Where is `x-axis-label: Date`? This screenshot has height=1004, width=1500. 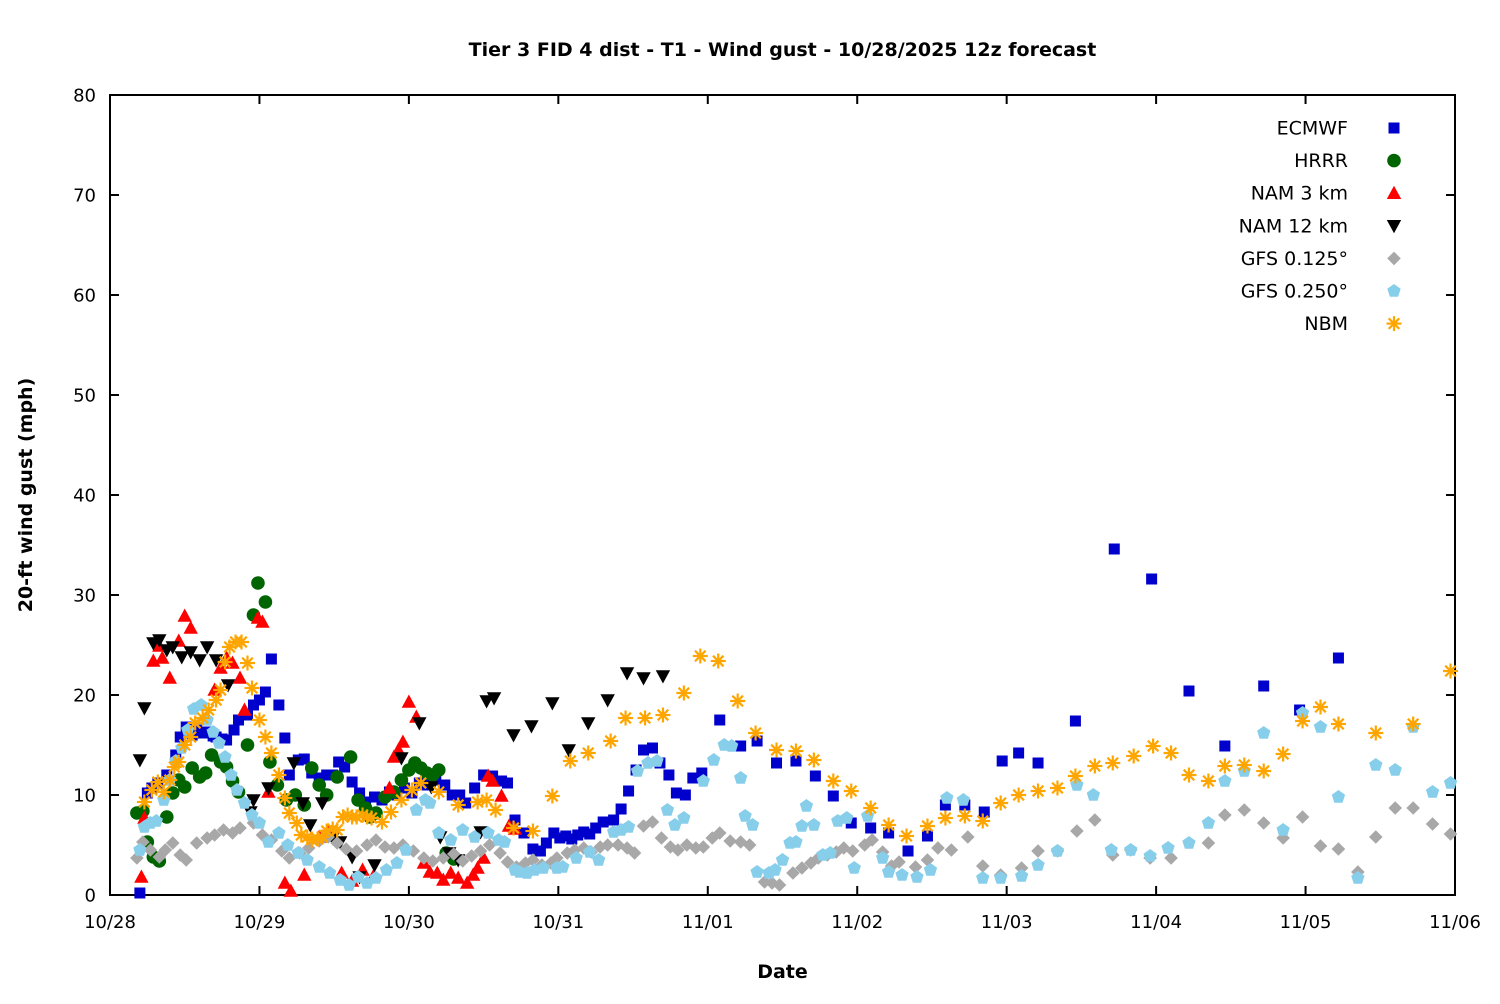
x-axis-label: Date is located at coordinates (782, 972).